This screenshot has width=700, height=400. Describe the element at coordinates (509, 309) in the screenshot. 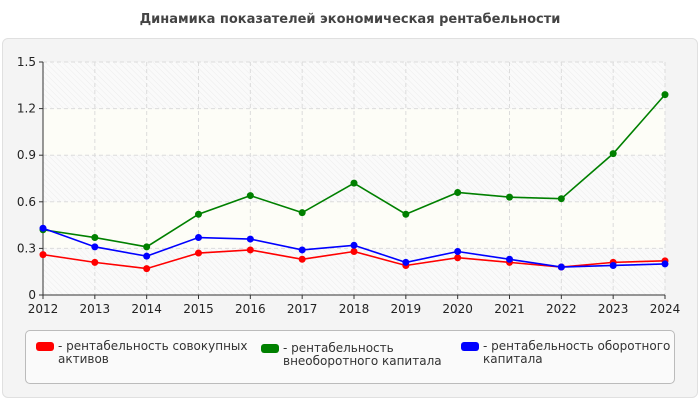

I see `x-tick-label: 2021` at that location.